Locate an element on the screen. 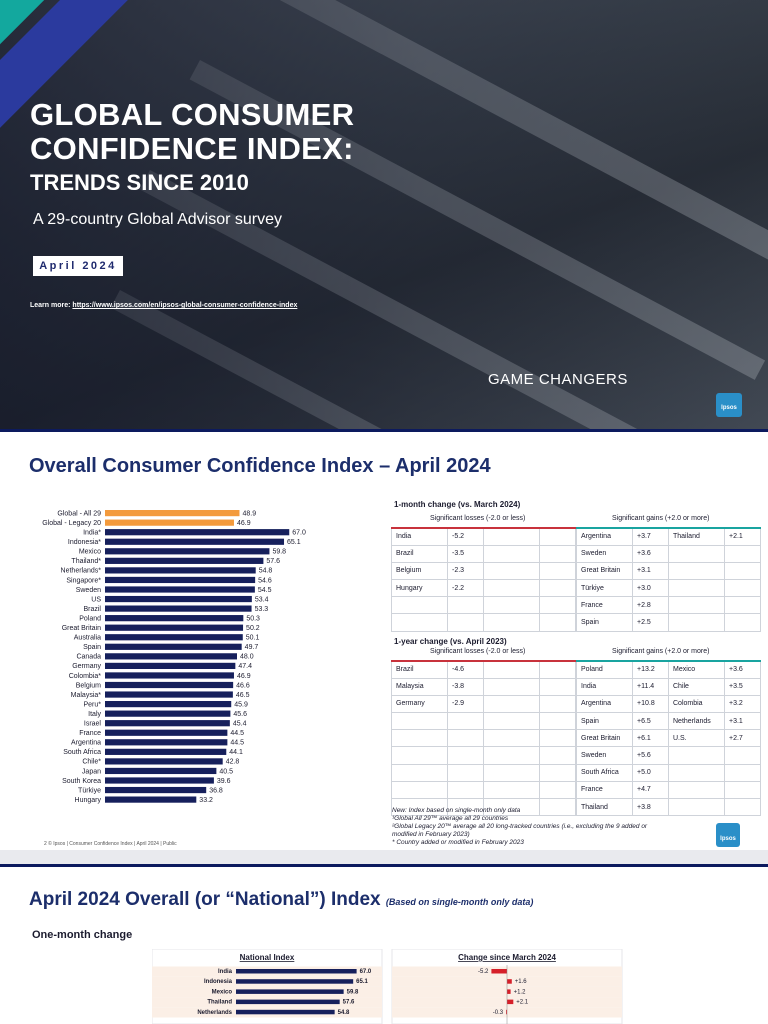 Image resolution: width=768 pixels, height=1024 pixels. cover-date-badge: April 2024 is located at coordinates (78, 266).